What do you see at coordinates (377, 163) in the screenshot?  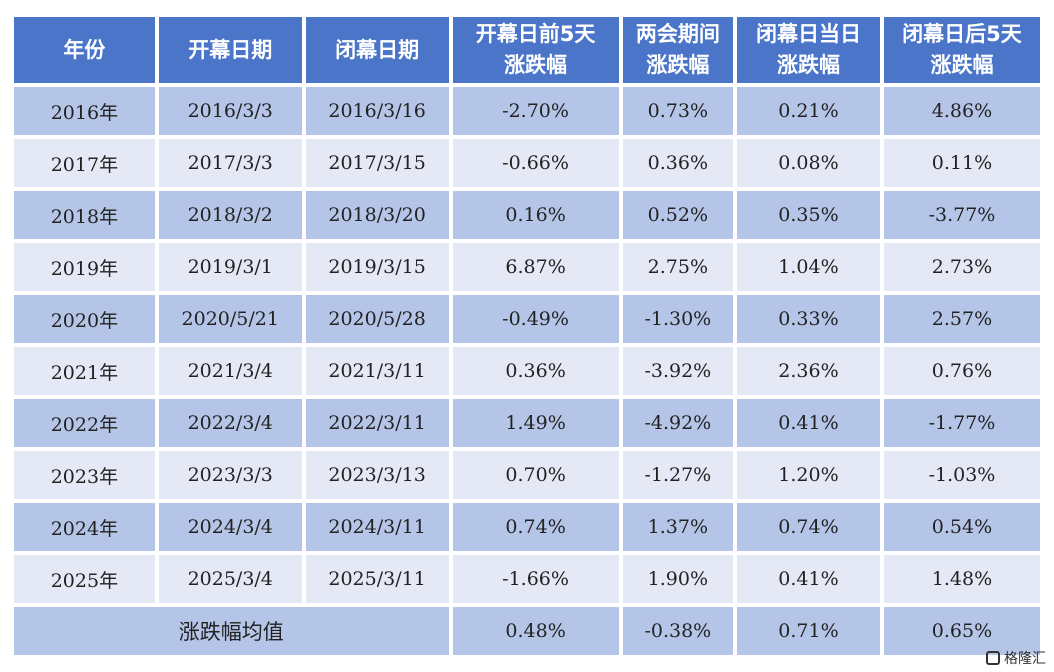 I see `table-cell: 2017/3/15` at bounding box center [377, 163].